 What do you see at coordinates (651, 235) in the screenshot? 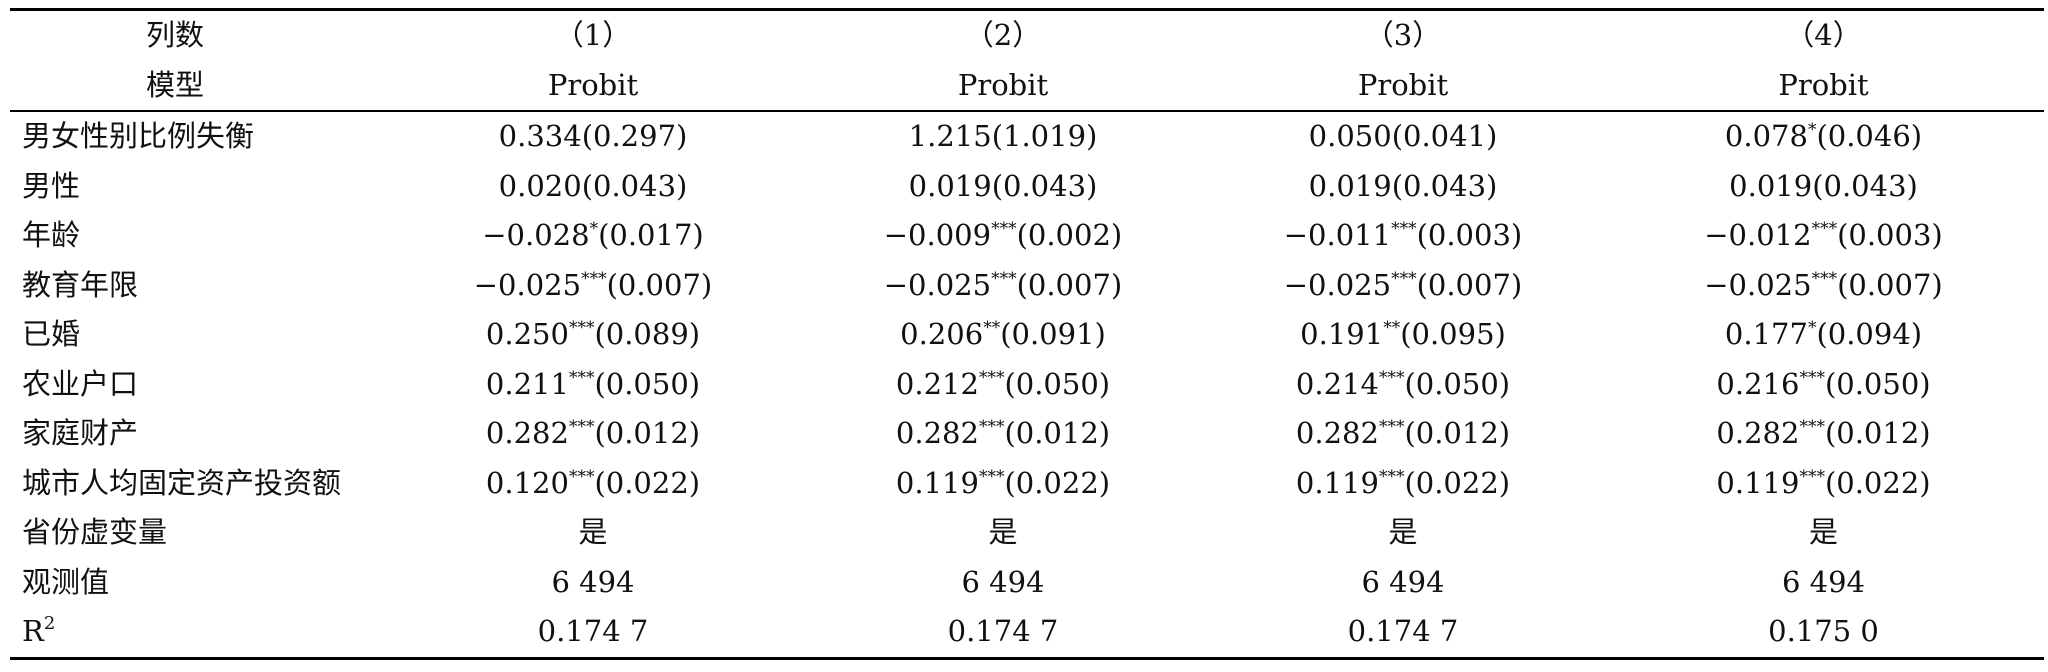
I see `standard-error: (0.017)` at bounding box center [651, 235].